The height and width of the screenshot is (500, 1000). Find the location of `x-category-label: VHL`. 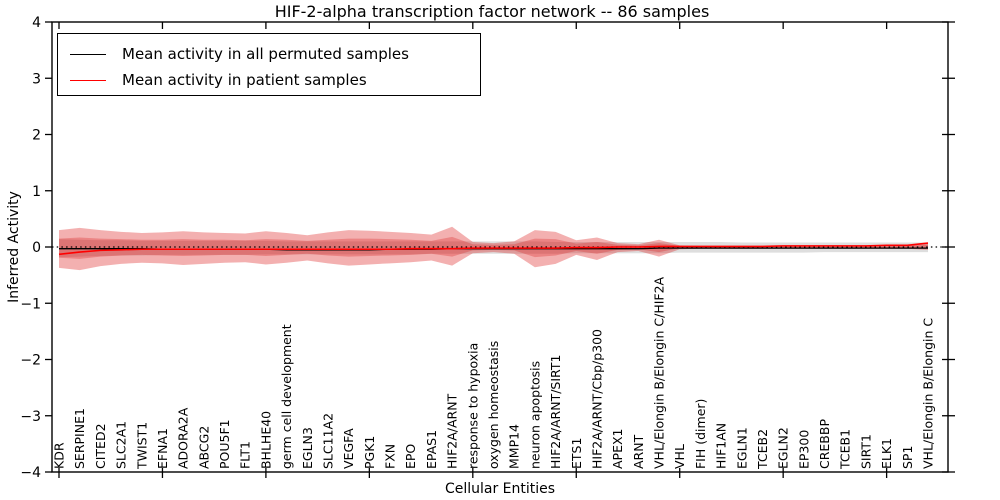

x-category-label: VHL is located at coordinates (679, 456).